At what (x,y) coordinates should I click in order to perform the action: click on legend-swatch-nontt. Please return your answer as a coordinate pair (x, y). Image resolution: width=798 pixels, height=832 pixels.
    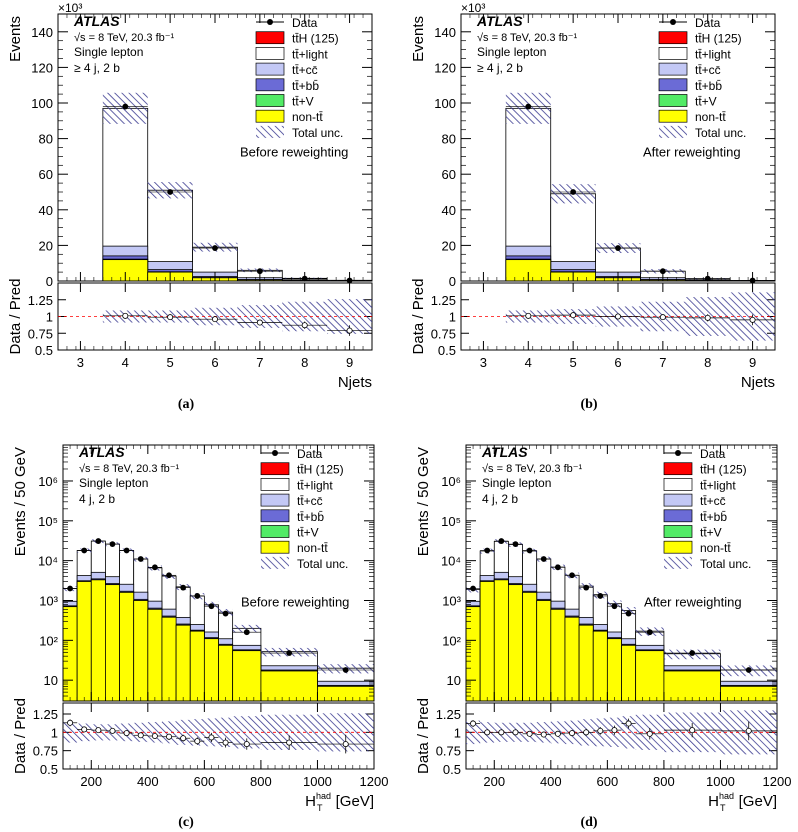
    Looking at the image, I should click on (275, 547).